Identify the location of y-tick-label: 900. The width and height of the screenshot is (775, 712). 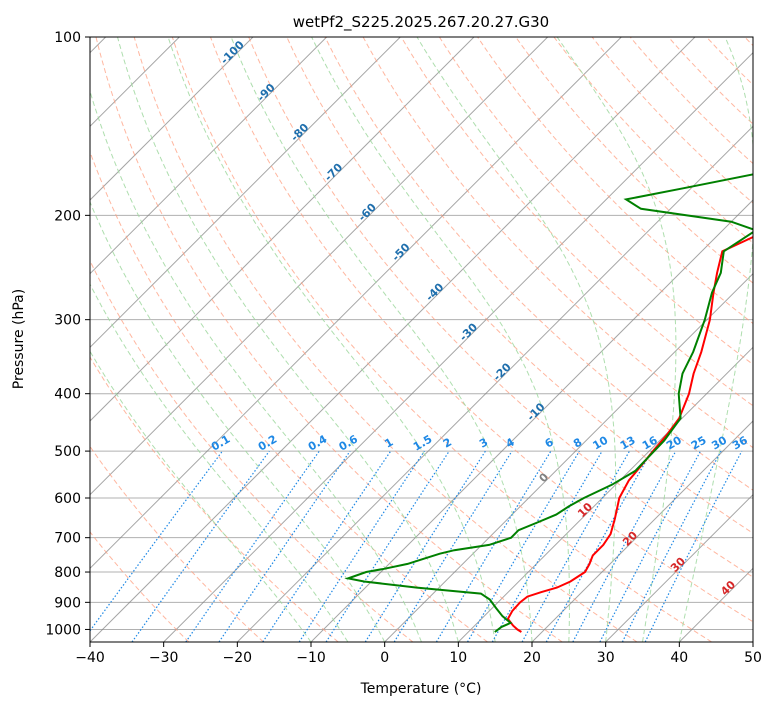
(67, 603).